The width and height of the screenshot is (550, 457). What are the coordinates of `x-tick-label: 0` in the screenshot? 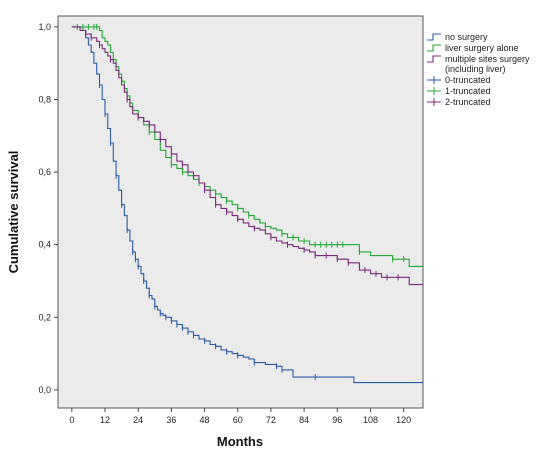 It's located at (71, 420).